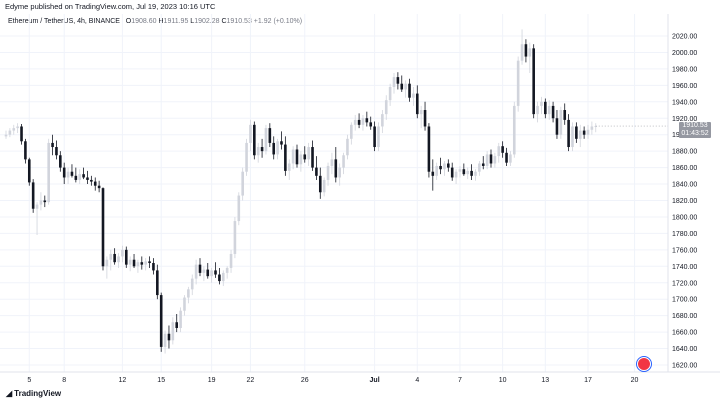 This screenshot has height=404, width=720. I want to click on tradingview-brand: TradingView, so click(38, 393).